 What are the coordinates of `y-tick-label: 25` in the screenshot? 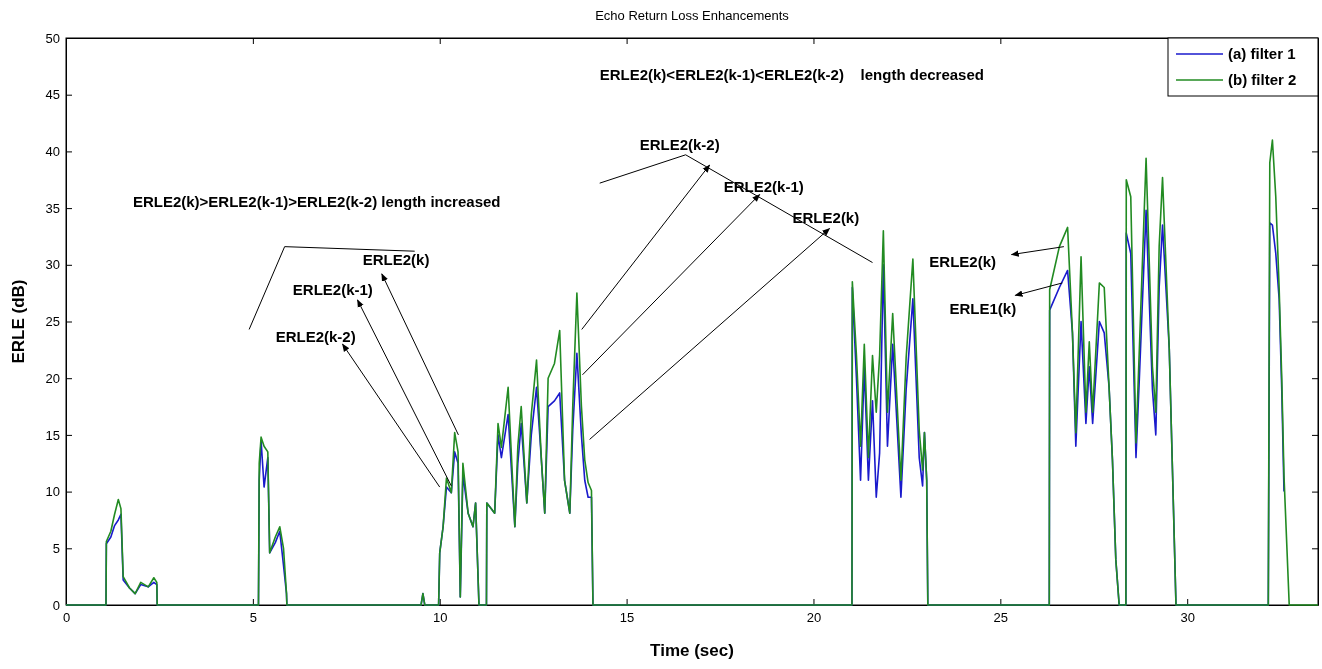 It's located at (52, 322).